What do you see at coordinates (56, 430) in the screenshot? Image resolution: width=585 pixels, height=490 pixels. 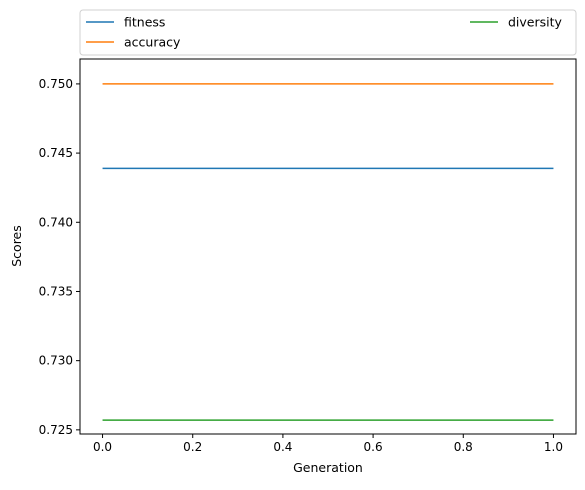 I see `y-tick-label: 0.725` at bounding box center [56, 430].